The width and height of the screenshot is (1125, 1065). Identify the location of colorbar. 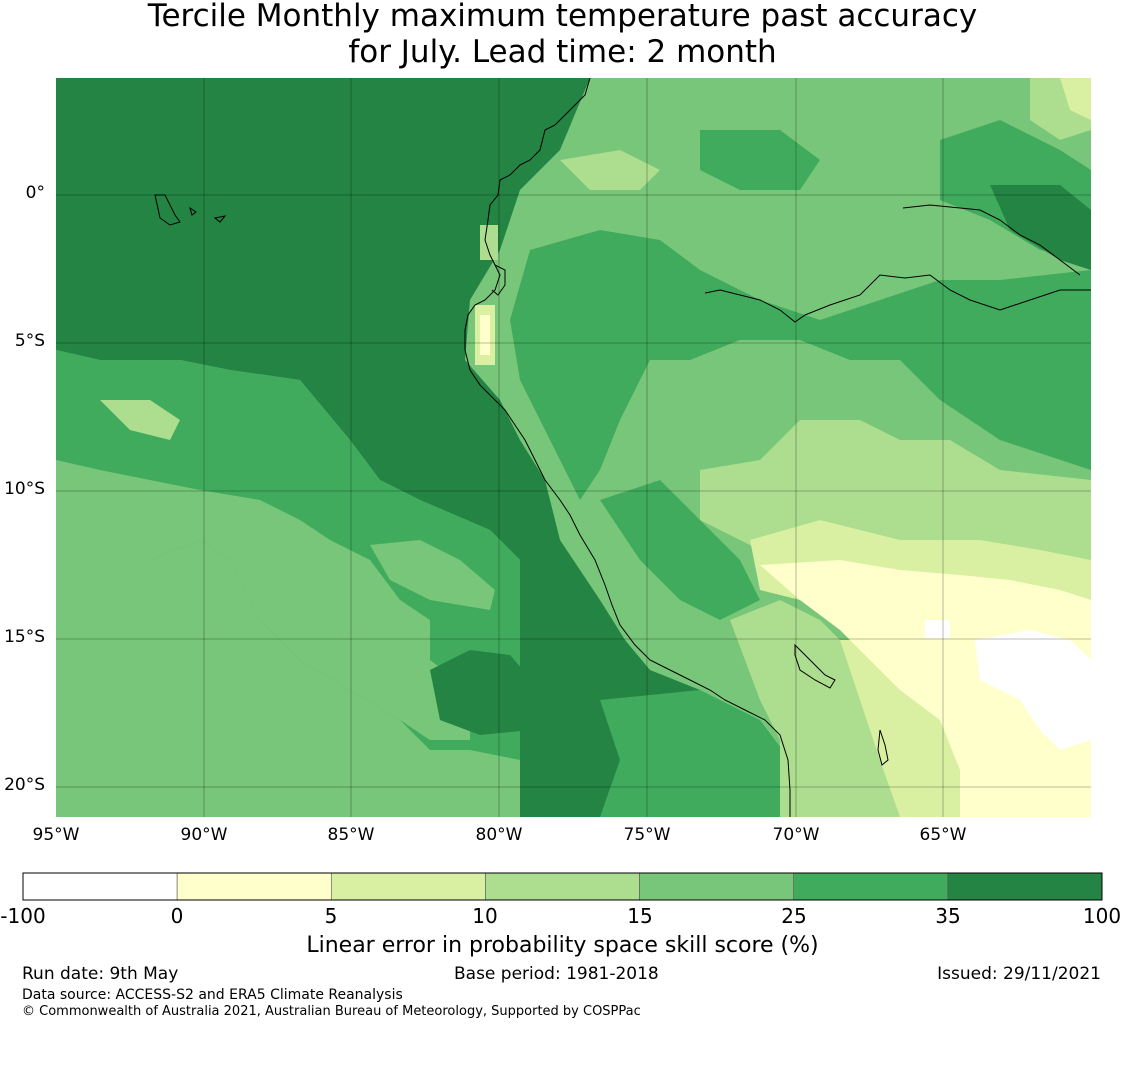
(562, 886).